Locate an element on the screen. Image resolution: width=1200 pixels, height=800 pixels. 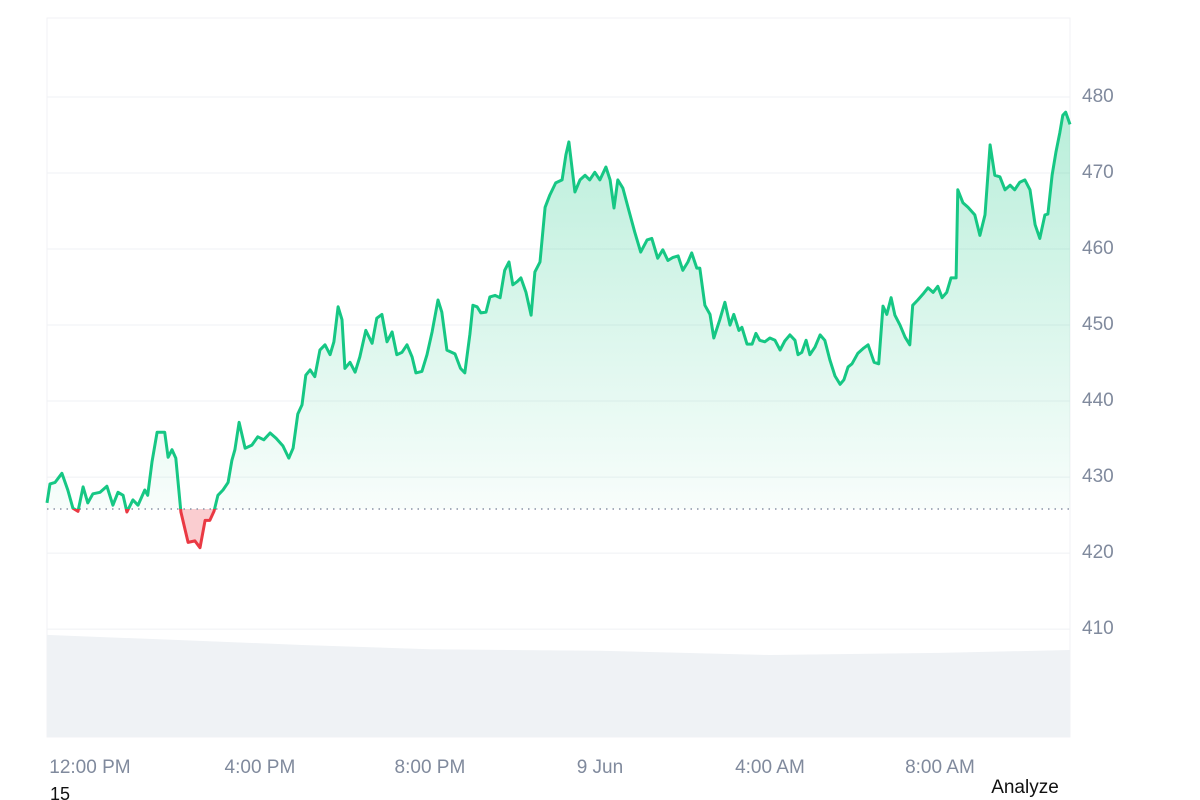
x-tick-label: 8:00 PM is located at coordinates (430, 767).